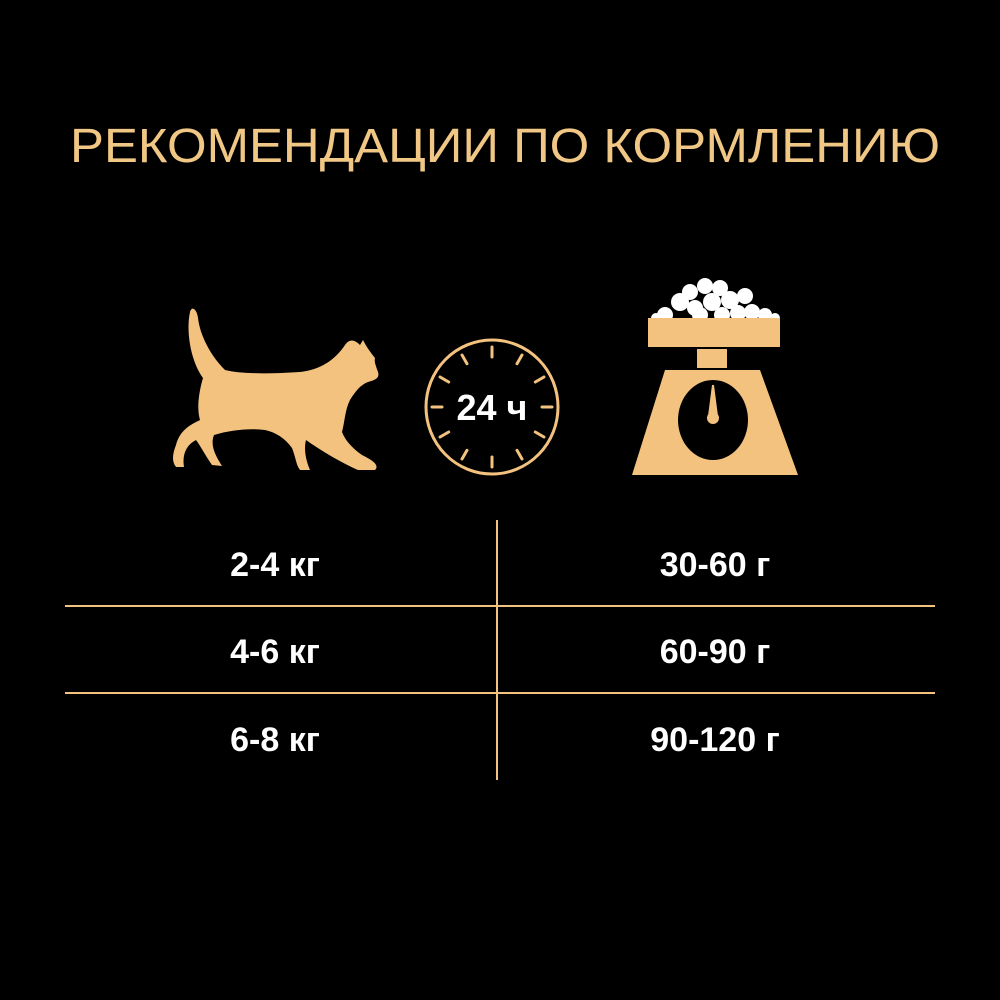  Describe the element at coordinates (715, 376) in the screenshot. I see `kitchen-scale-icon` at that location.